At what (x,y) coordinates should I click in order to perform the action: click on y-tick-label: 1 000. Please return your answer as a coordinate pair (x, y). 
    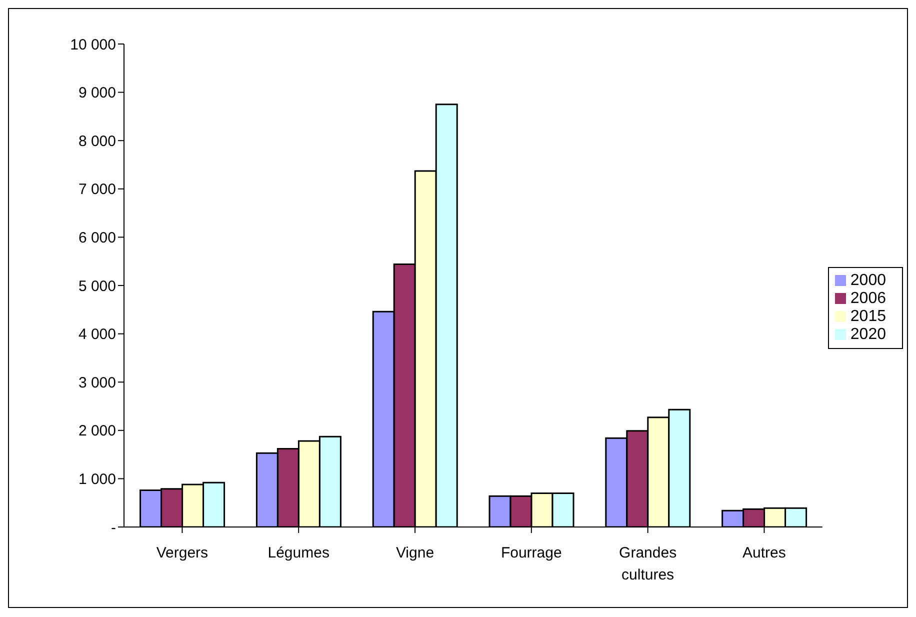
    Looking at the image, I should click on (97, 479).